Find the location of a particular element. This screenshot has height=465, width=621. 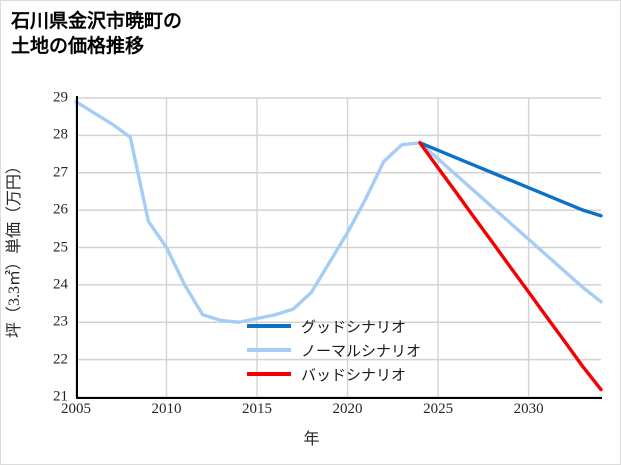

x-tick-label: 2015 is located at coordinates (257, 409).